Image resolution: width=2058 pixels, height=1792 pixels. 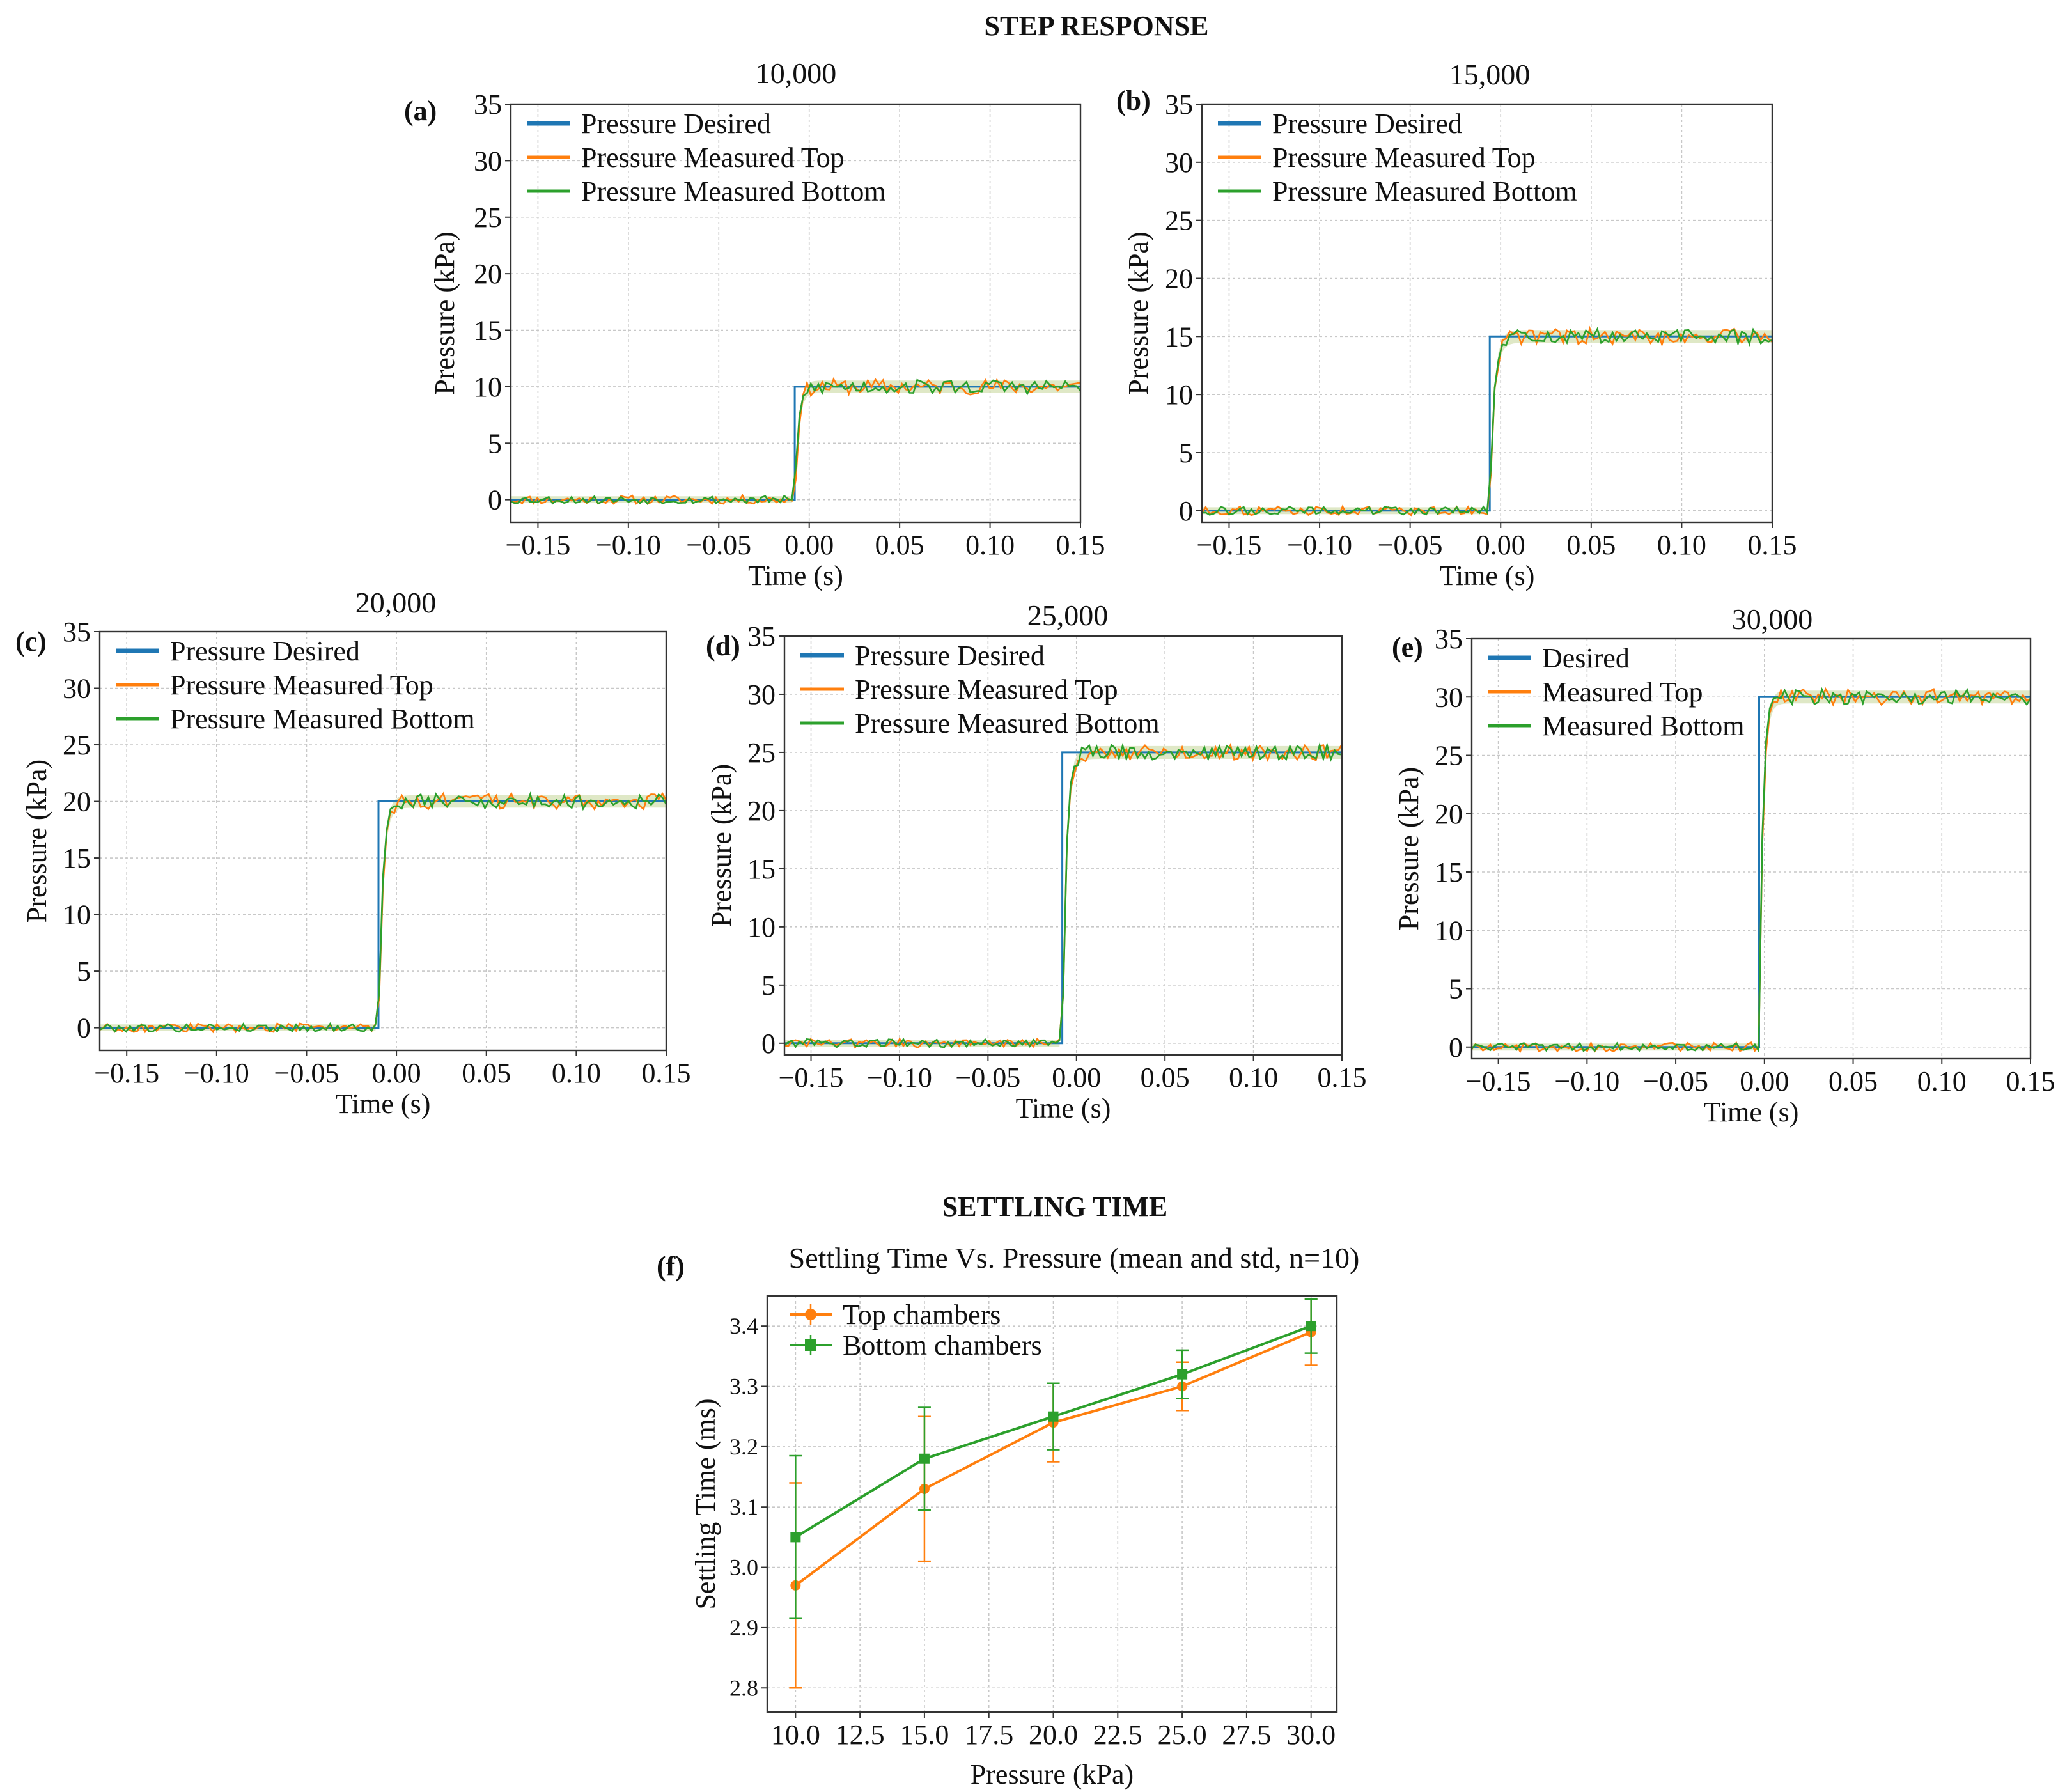 I want to click on y-tick-label: 3.0, so click(x=743, y=1568).